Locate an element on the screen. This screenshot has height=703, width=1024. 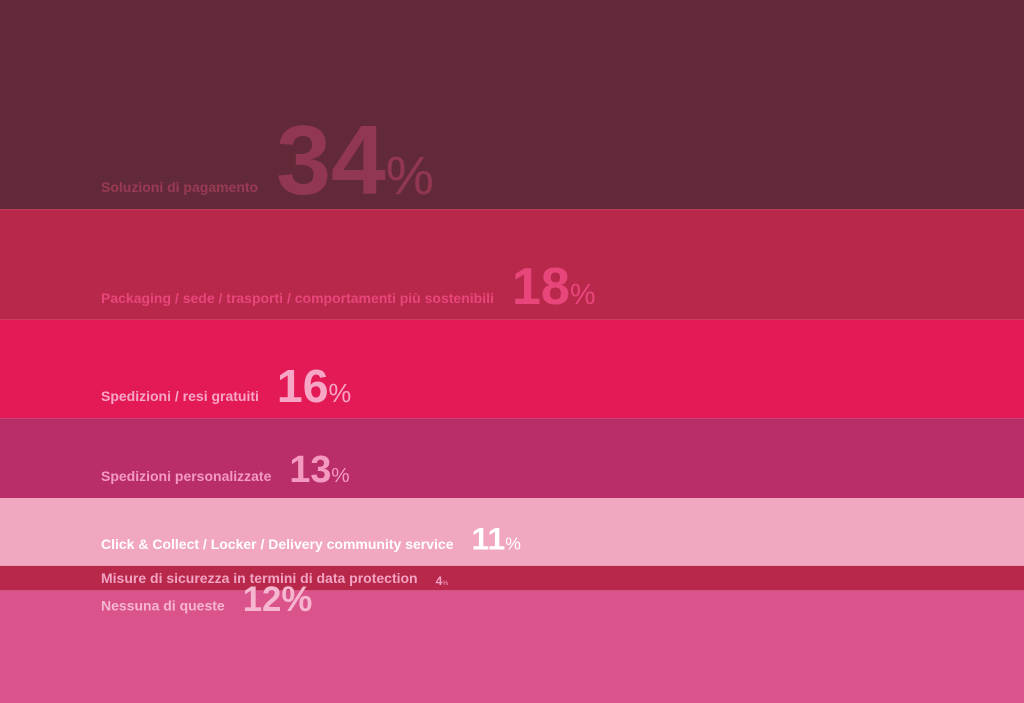
value-label: 13% is located at coordinates (319, 469).